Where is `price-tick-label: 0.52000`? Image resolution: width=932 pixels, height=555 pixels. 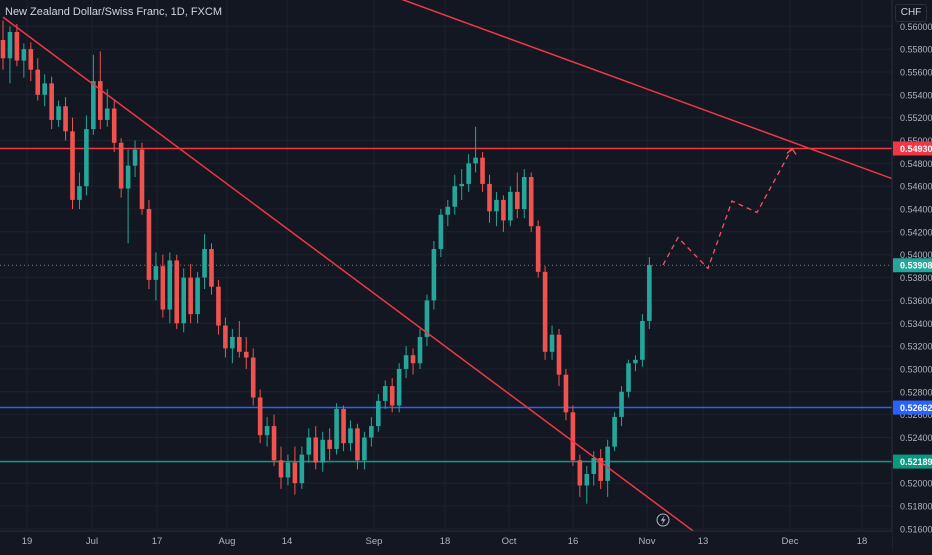
price-tick-label: 0.52000 is located at coordinates (916, 484).